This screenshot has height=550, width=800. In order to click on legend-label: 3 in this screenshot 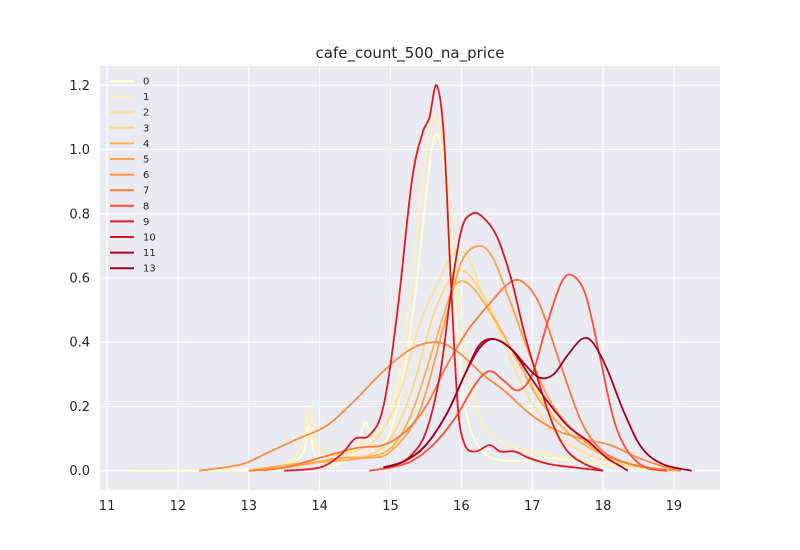, I will do `click(146, 128)`.